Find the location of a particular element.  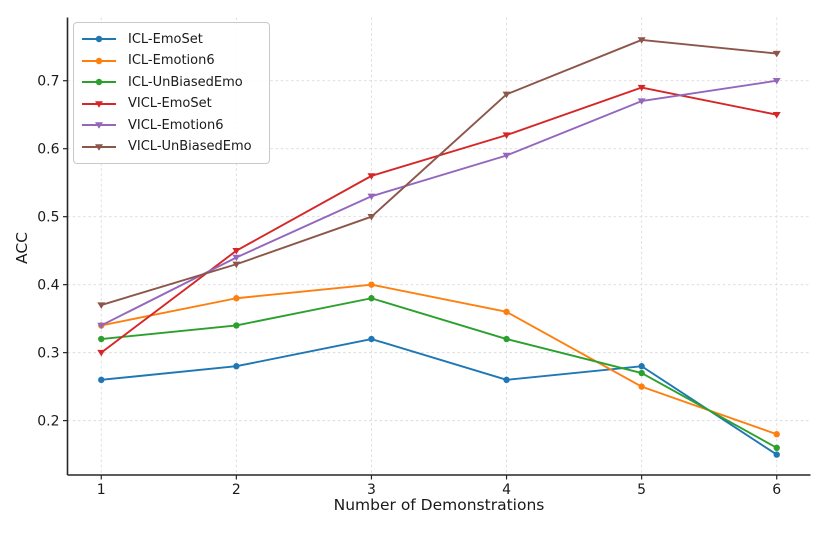

y-tick-label: 0.7 is located at coordinates (48, 82).